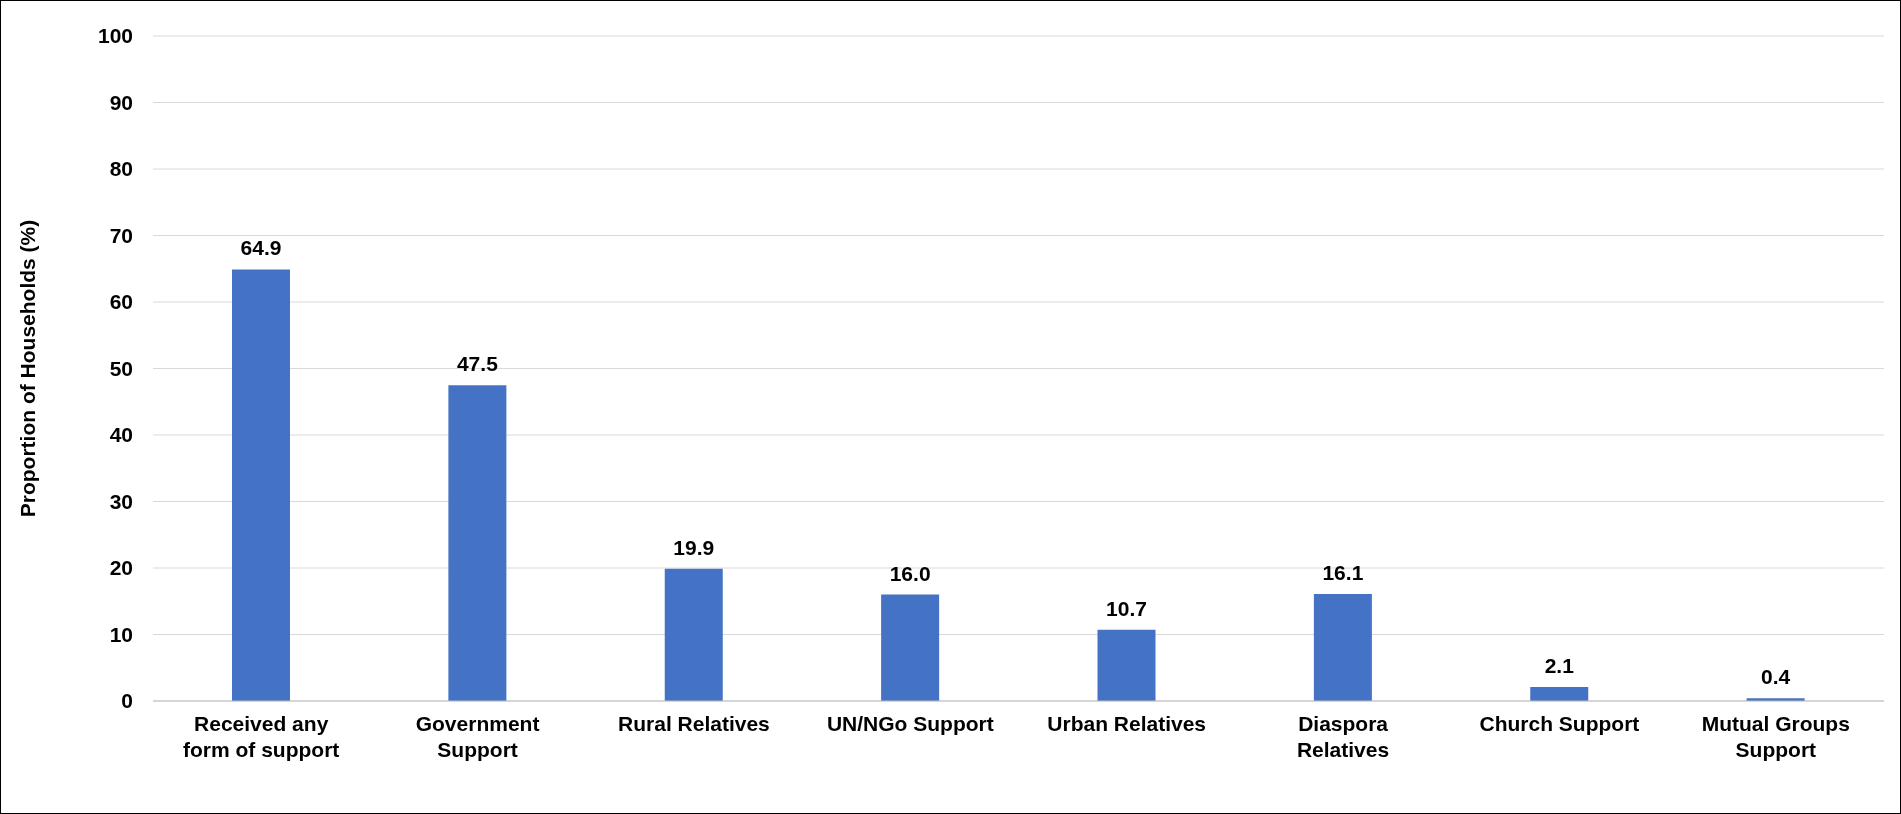 The width and height of the screenshot is (1901, 814). Describe the element at coordinates (1776, 677) in the screenshot. I see `data-label: 0.4` at that location.